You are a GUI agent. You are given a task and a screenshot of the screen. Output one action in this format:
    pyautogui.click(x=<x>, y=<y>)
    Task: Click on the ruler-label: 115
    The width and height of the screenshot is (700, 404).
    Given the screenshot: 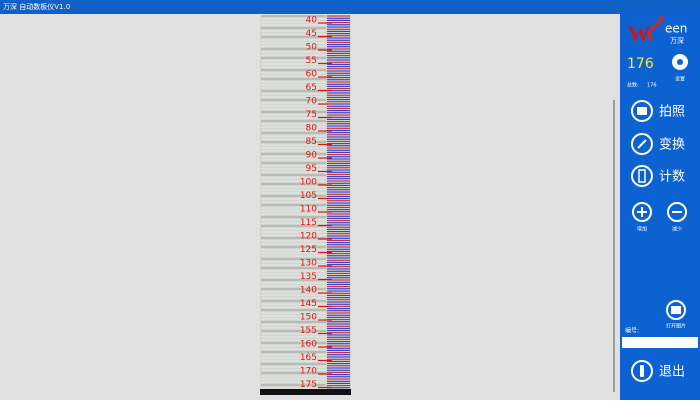 What is the action you would take?
    pyautogui.click(x=308, y=223)
    